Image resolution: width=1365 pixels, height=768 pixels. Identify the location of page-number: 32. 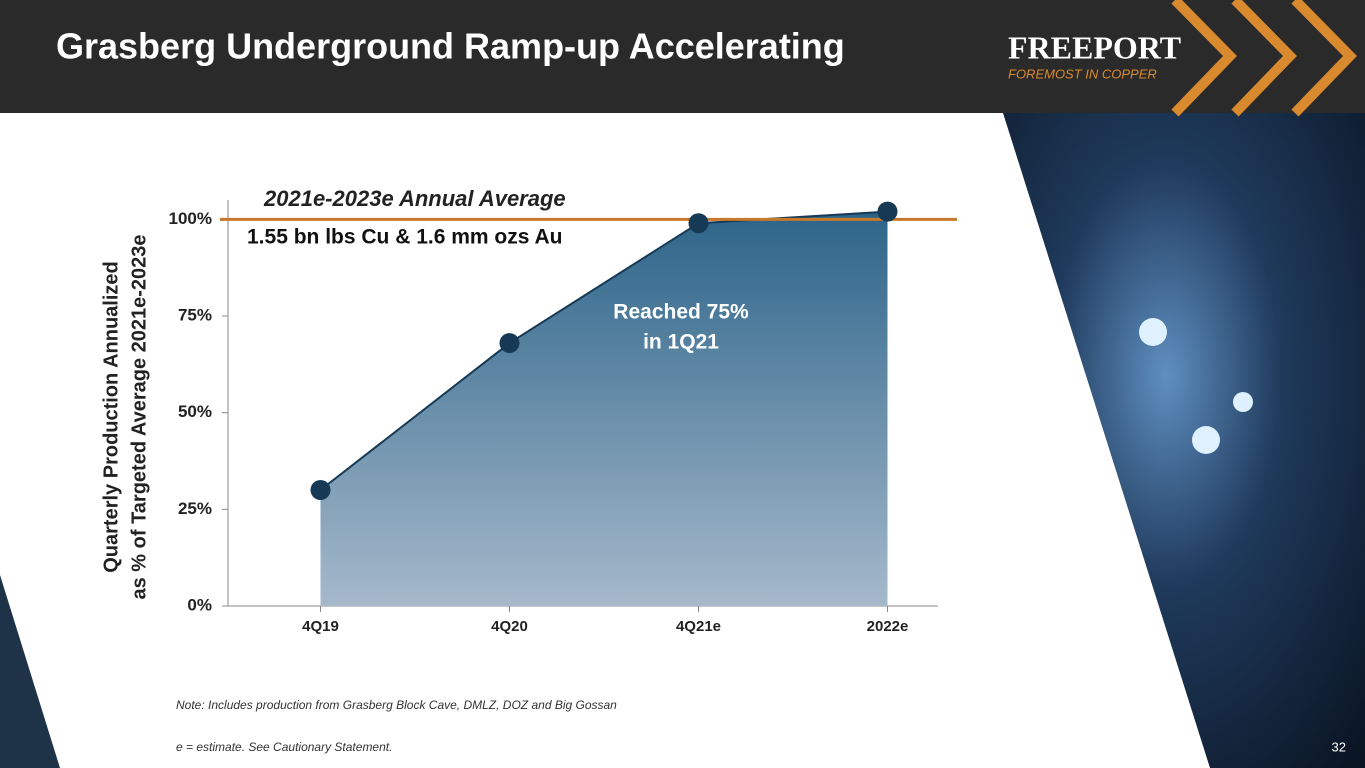
(1339, 746).